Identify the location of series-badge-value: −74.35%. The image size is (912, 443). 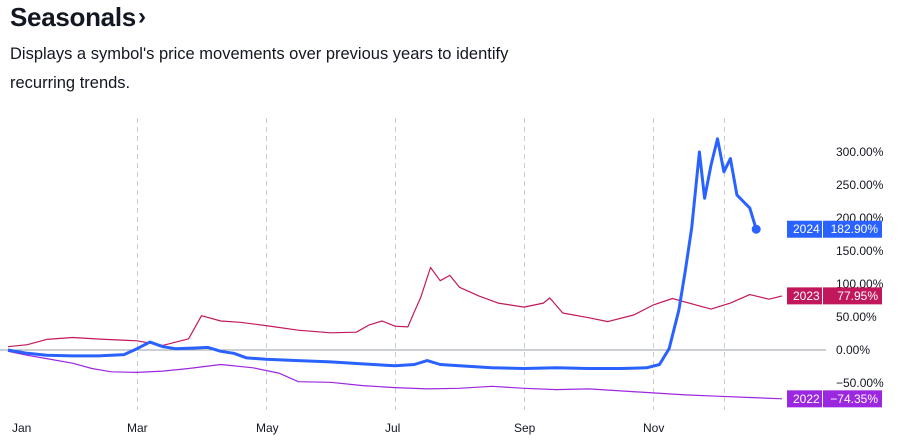
(854, 399).